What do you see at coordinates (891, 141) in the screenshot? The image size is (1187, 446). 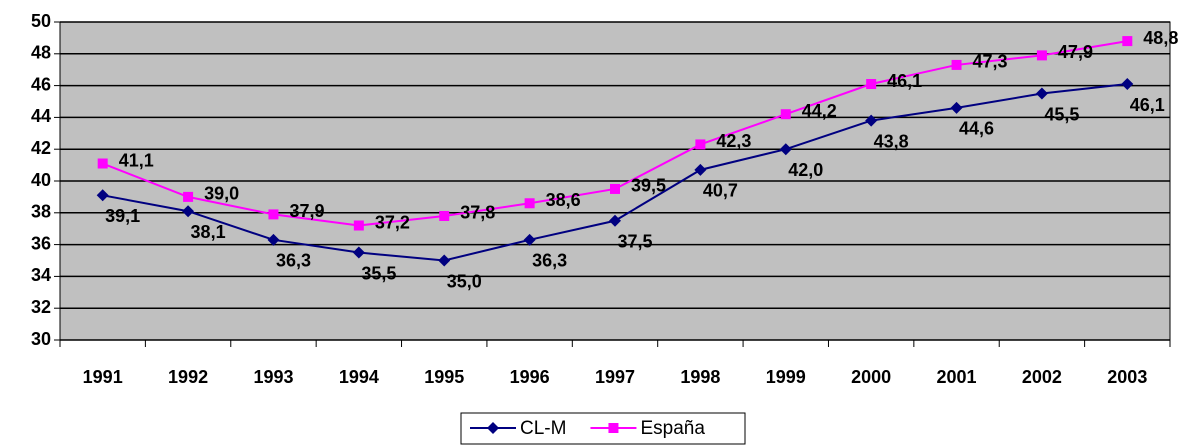 I see `data-label: 43,8` at bounding box center [891, 141].